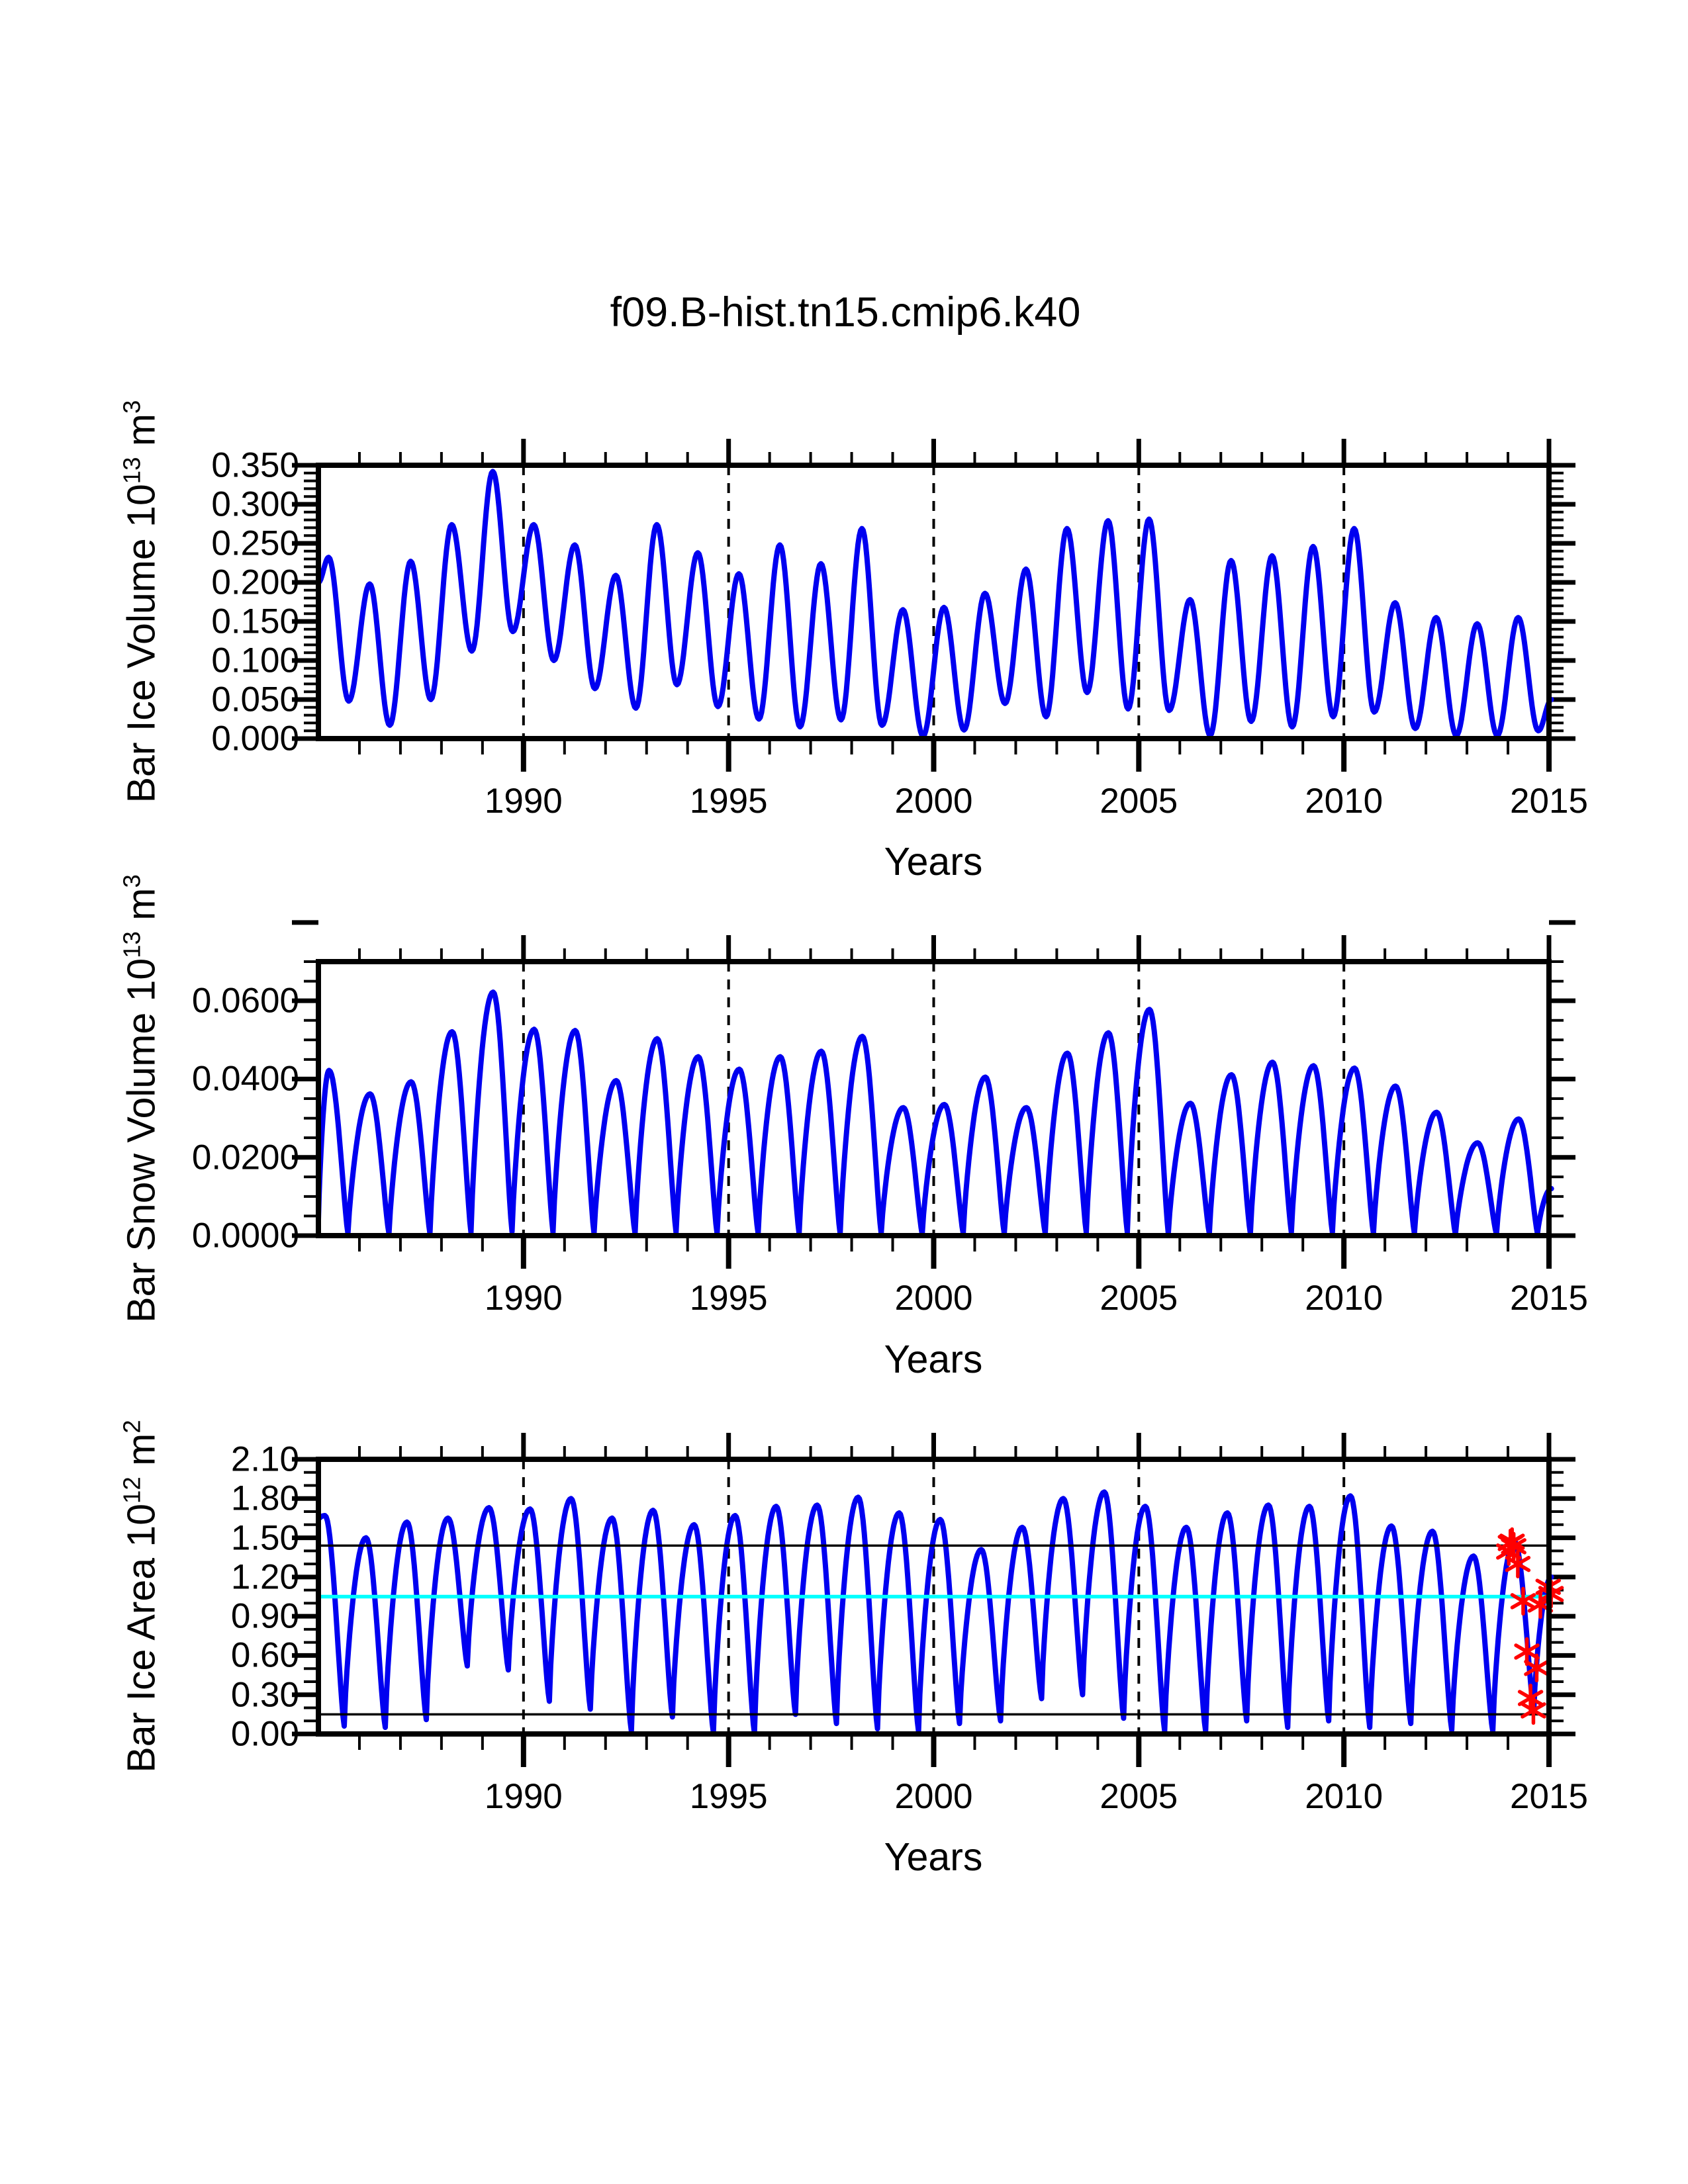  Describe the element at coordinates (245, 1001) in the screenshot. I see `y-tick-label: 0.0600` at that location.